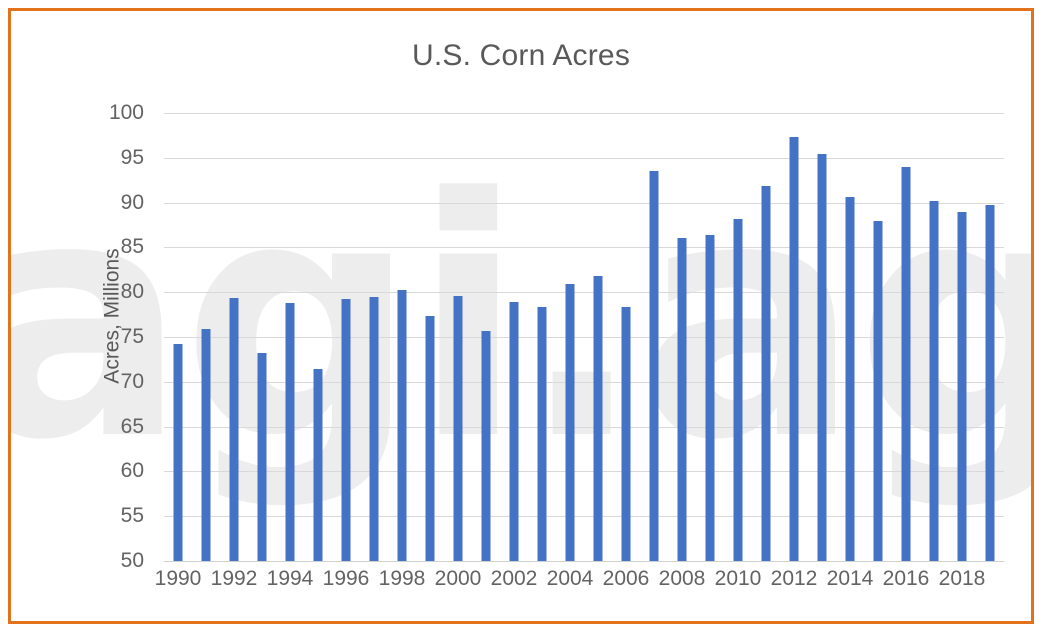  What do you see at coordinates (132, 516) in the screenshot?
I see `y-axis-tick-label: 55` at bounding box center [132, 516].